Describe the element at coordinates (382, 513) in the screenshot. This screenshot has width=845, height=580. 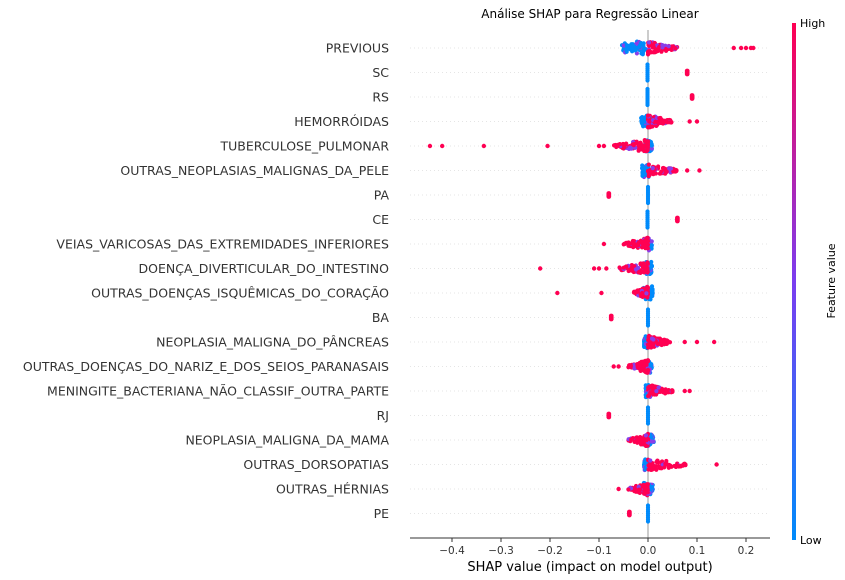
I see `feature-label: PE` at that location.